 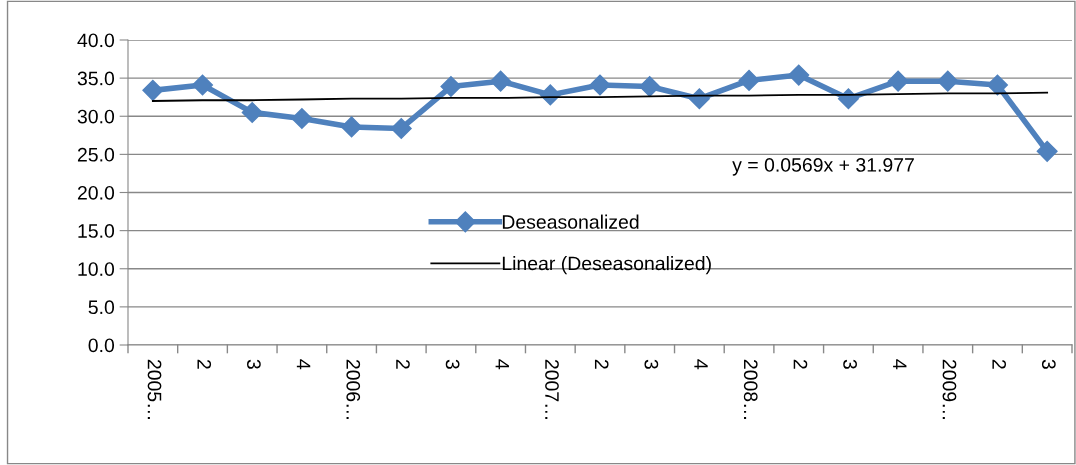 What do you see at coordinates (101, 307) in the screenshot?
I see `y-tick-label: 5.0` at bounding box center [101, 307].